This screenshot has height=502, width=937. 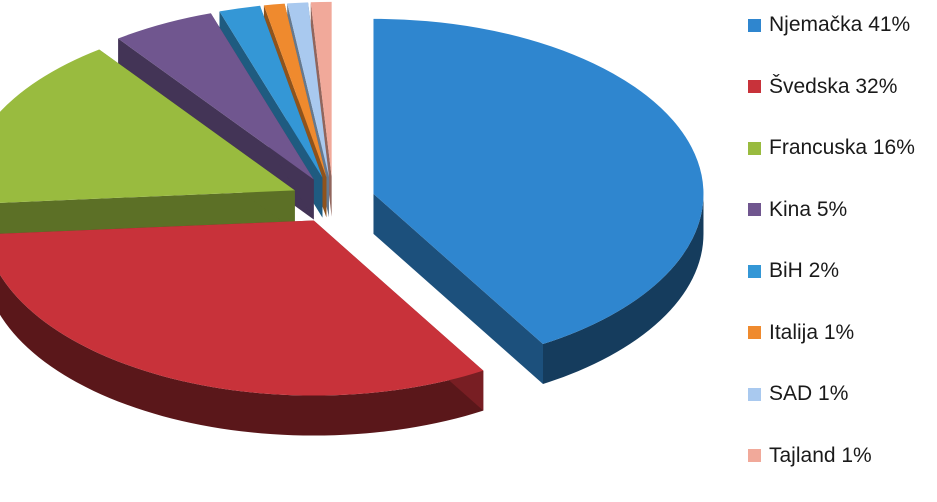 What do you see at coordinates (754, 209) in the screenshot?
I see `legend-swatch-kina` at bounding box center [754, 209].